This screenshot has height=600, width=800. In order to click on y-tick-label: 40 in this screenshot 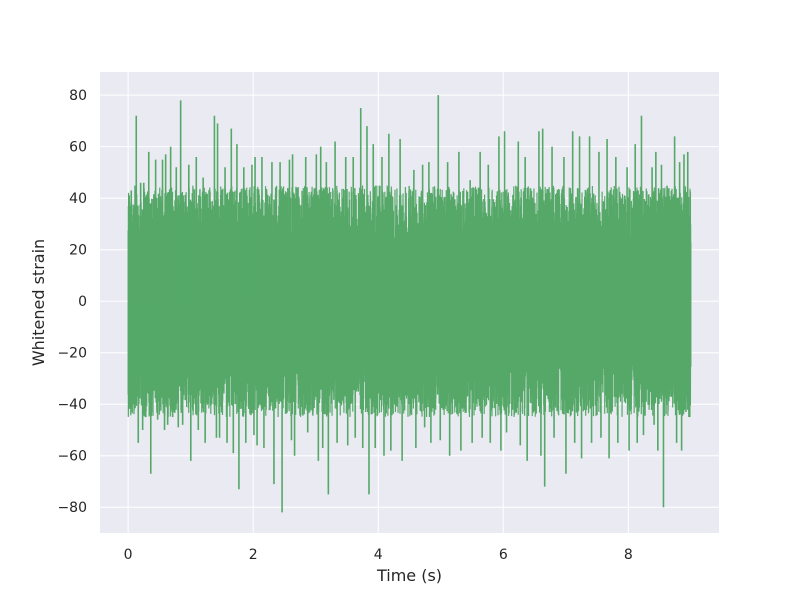, I will do `click(78, 199)`.